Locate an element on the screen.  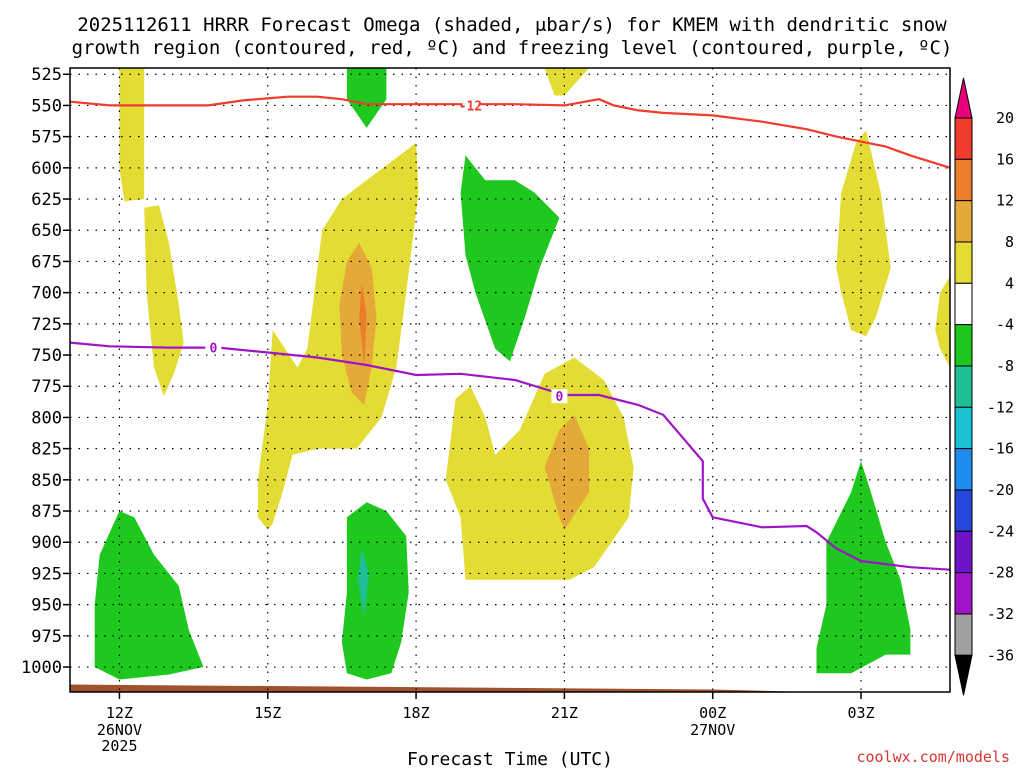
y-tick-label-650: 650 is located at coordinates (46, 231).